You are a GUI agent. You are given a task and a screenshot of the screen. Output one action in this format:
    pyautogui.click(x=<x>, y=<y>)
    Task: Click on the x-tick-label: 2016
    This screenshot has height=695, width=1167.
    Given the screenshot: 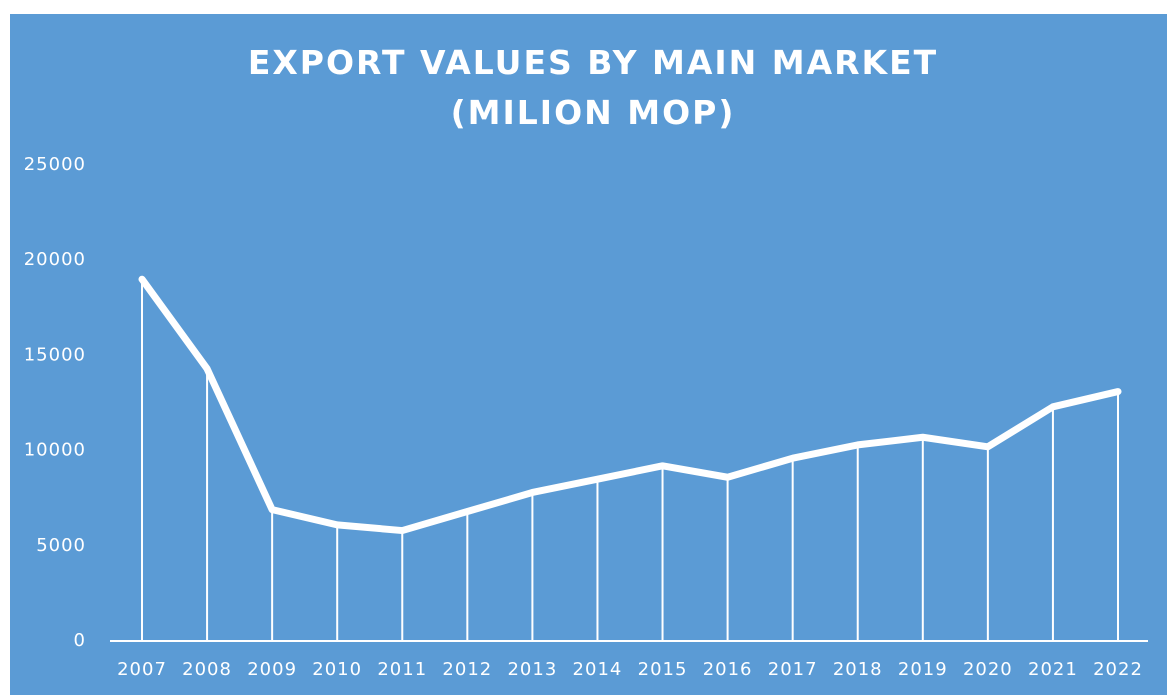 What is the action you would take?
    pyautogui.click(x=728, y=669)
    